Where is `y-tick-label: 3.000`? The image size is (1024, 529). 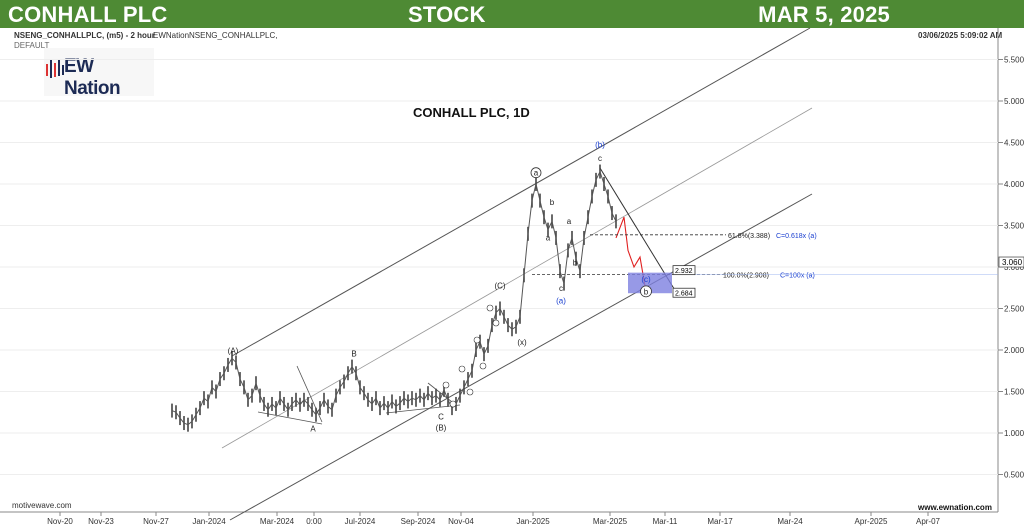
y-tick-label: 3.000 is located at coordinates (1014, 267).